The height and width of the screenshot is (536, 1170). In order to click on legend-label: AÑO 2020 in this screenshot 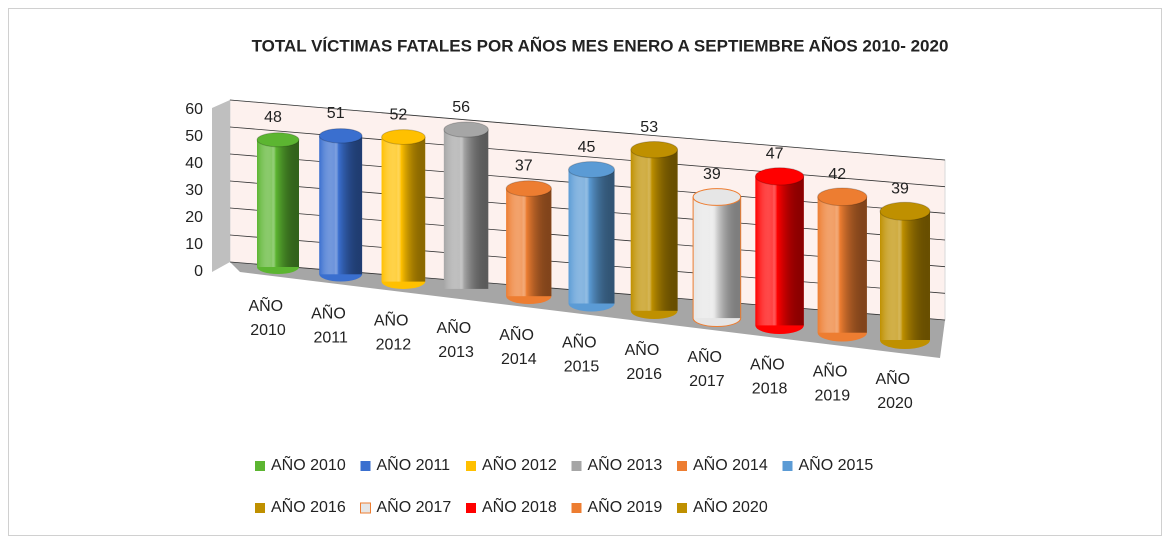, I will do `click(730, 506)`.